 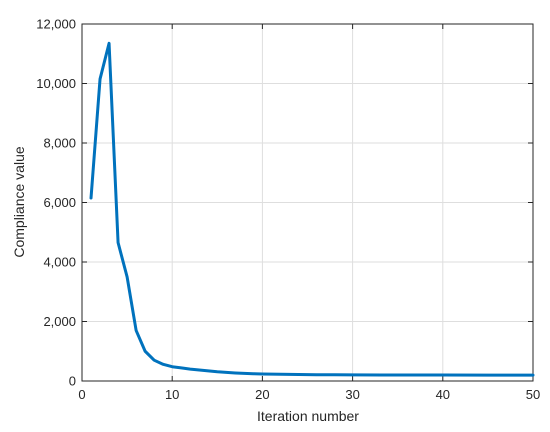 I want to click on x-axis-label: Iteration number, so click(x=308, y=416).